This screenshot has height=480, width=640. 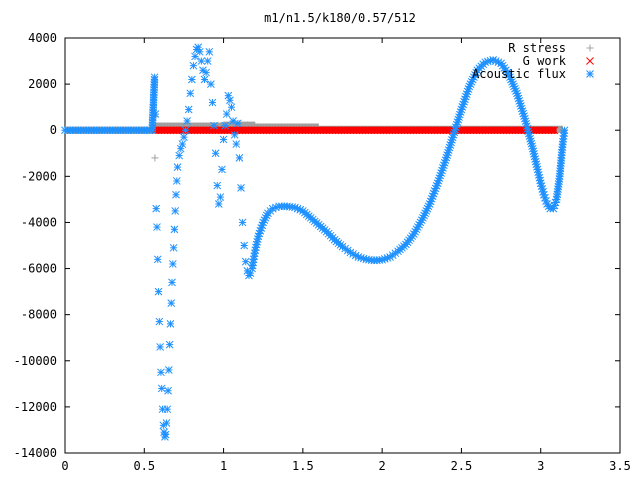 I want to click on x-tick-label: 1.5, so click(x=303, y=466).